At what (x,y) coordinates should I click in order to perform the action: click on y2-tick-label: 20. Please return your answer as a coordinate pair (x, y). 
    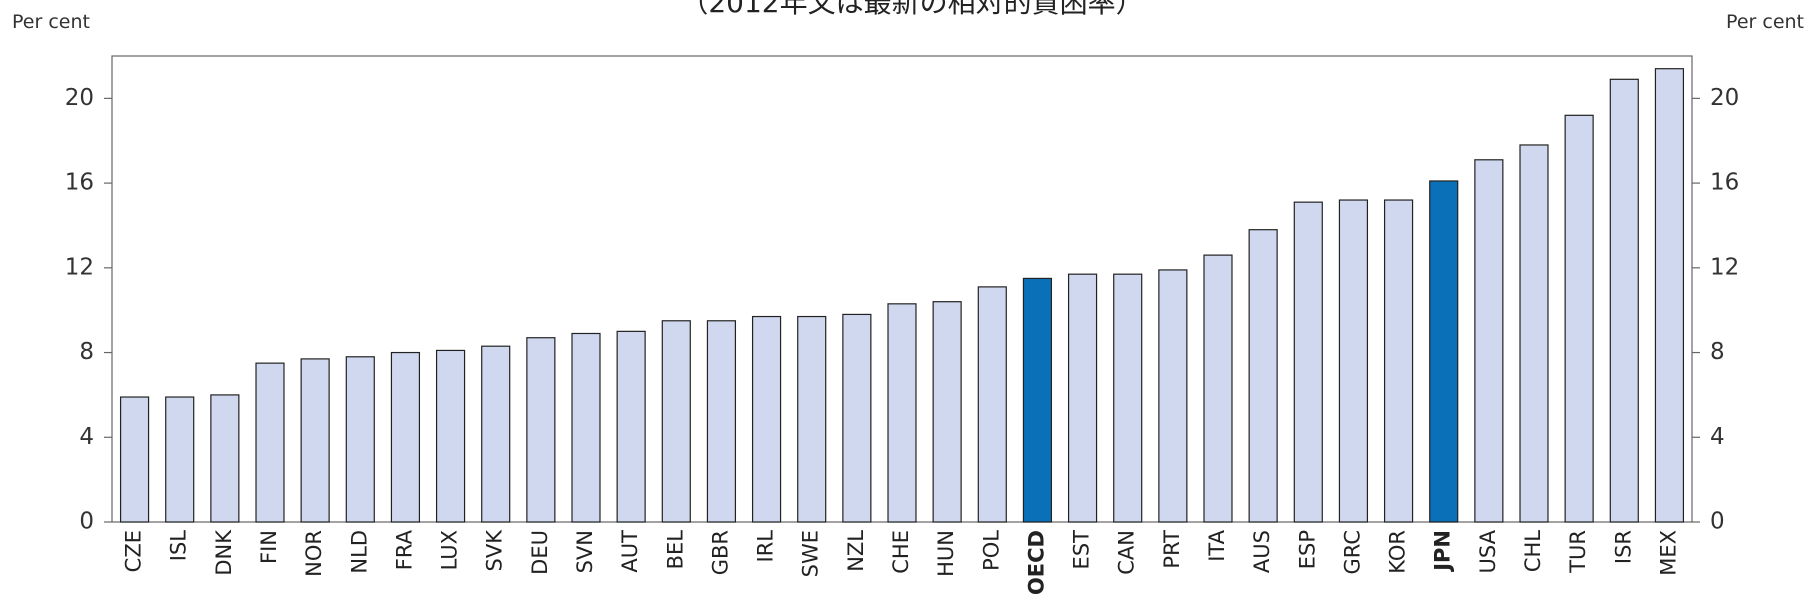
    Looking at the image, I should click on (1724, 98).